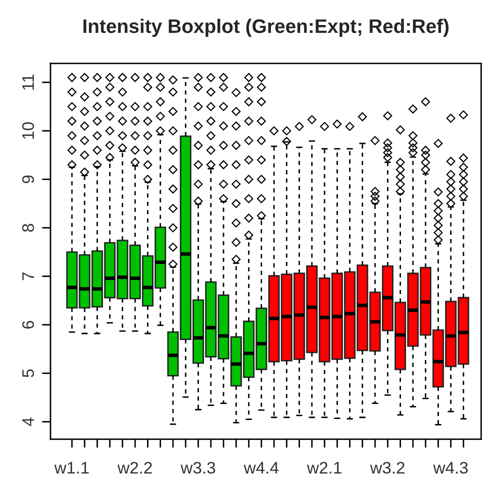 The height and width of the screenshot is (488, 495). I want to click on x-tick-label: w4.4, so click(261, 468).